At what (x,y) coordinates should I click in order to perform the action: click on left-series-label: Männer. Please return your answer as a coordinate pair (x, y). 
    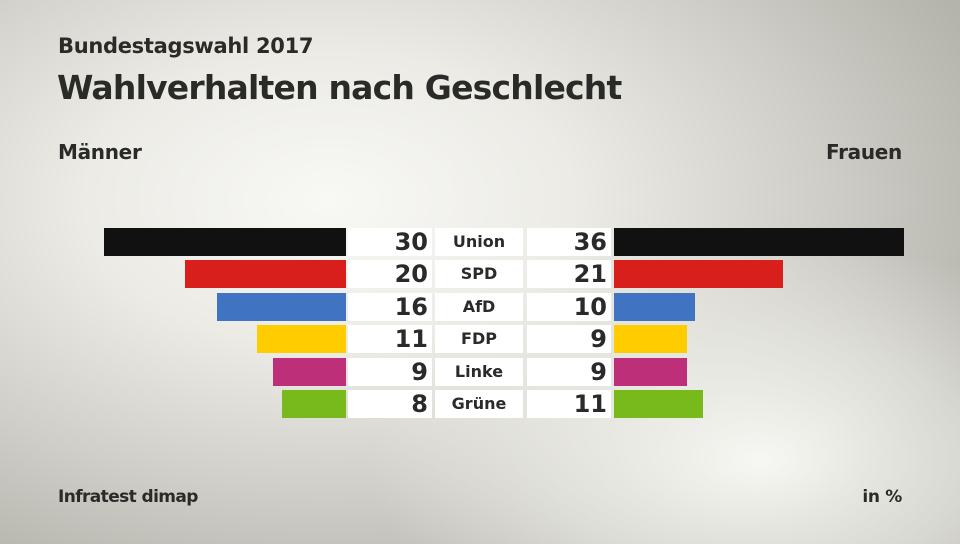
    Looking at the image, I should click on (100, 152).